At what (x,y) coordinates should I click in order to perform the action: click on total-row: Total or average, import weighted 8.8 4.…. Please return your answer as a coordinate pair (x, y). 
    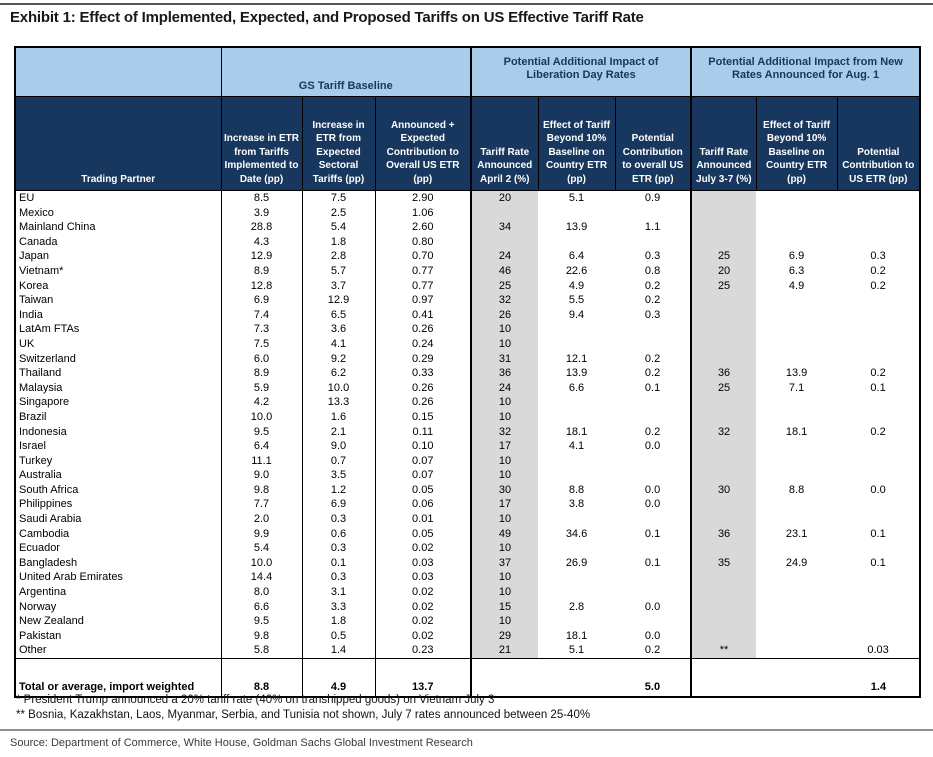
    Looking at the image, I should click on (468, 685).